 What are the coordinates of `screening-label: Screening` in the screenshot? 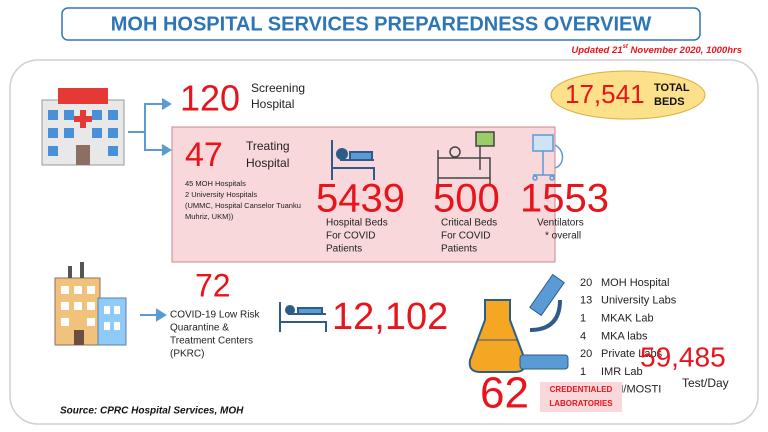 It's located at (278, 88).